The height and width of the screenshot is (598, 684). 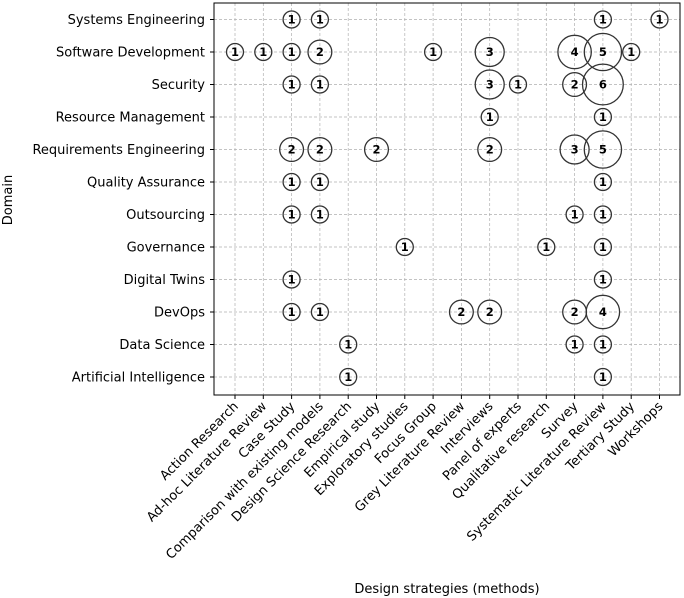 What do you see at coordinates (130, 118) in the screenshot?
I see `y-tick-label: Resource Management` at bounding box center [130, 118].